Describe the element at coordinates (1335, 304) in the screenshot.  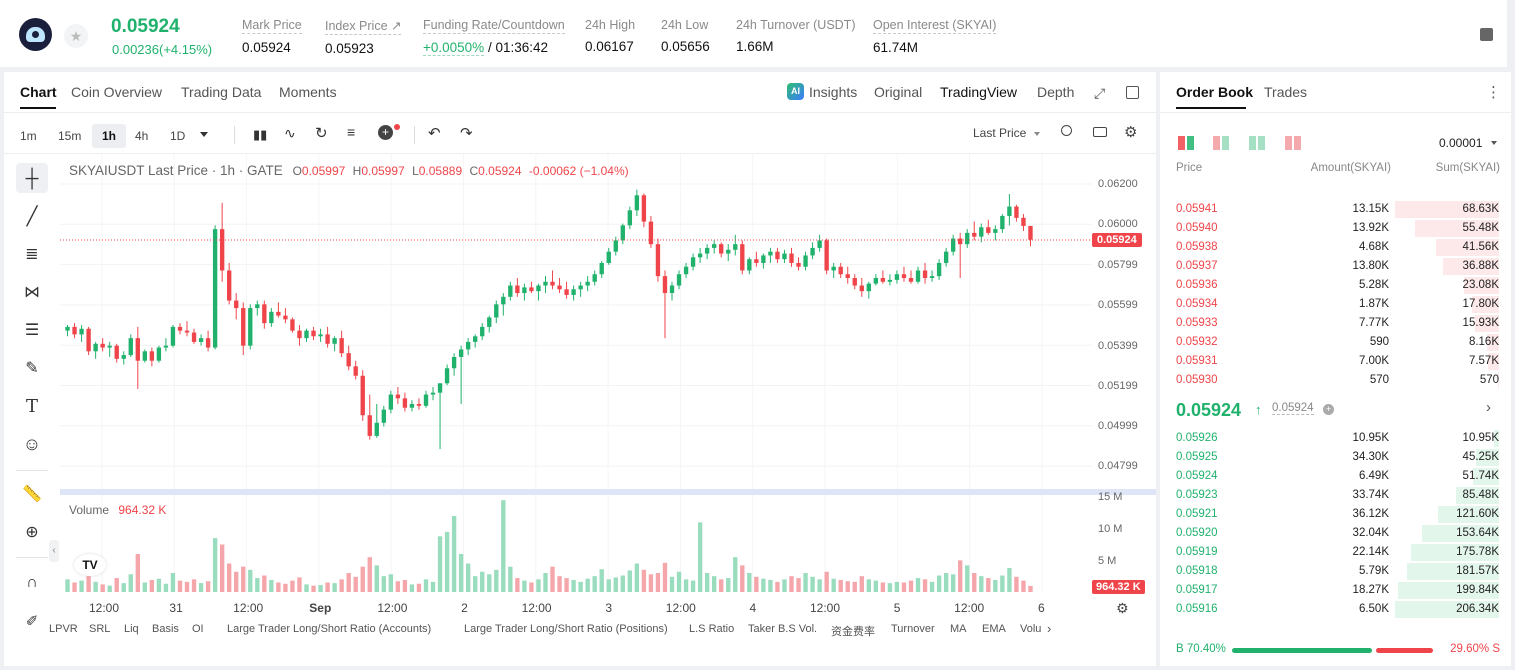
I see `ask-row: 0.05934 1.87K 17.80K` at that location.